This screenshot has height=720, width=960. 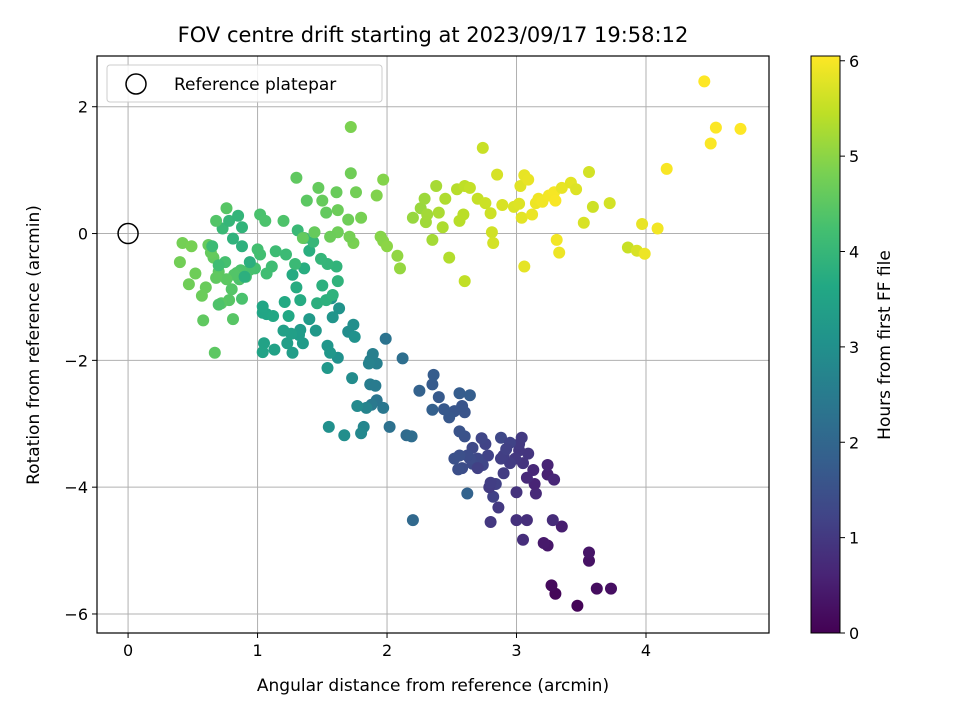 I want to click on colorbar: 0 1 2 3 4 5 6 Hours from first FF file, so click(x=852, y=347).